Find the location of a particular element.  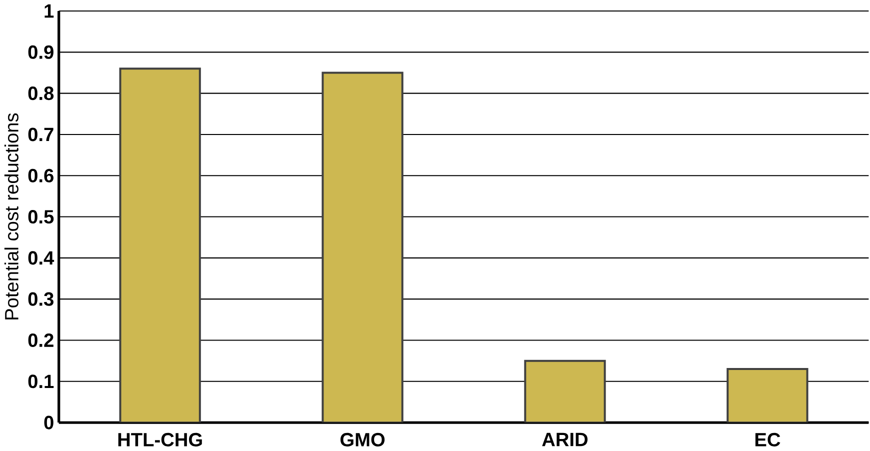

x-tick-label: ARID is located at coordinates (565, 439).